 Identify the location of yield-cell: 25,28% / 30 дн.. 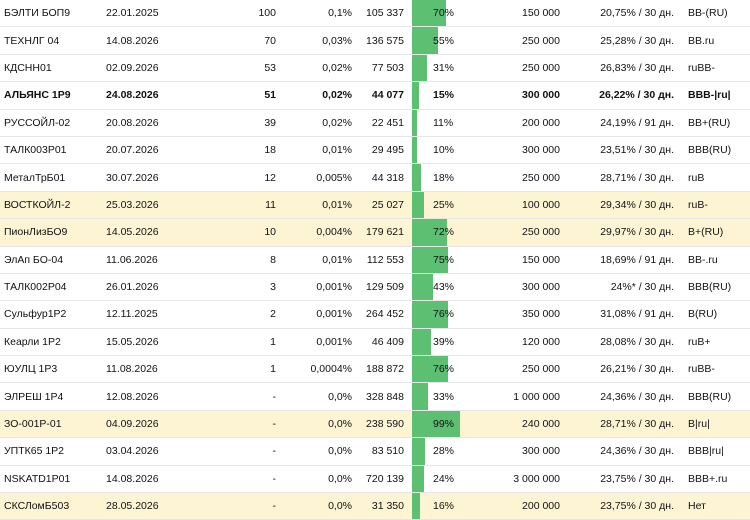
(617, 40).